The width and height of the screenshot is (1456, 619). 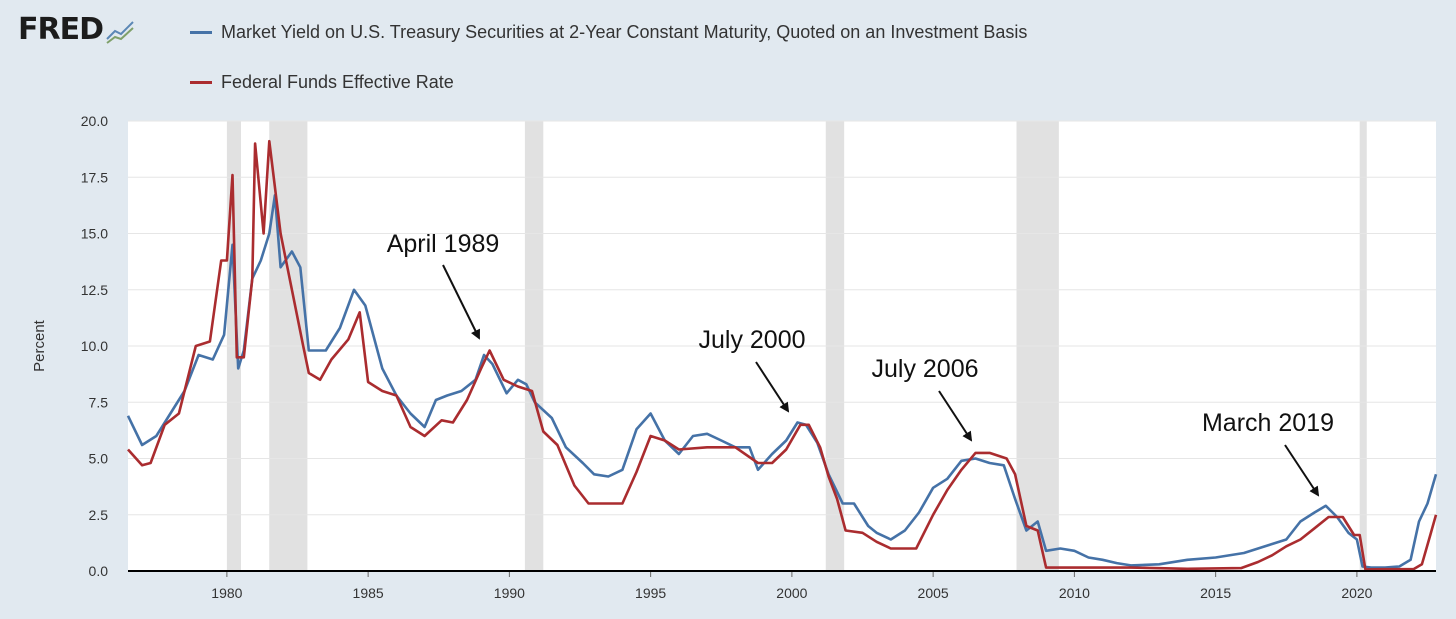 I want to click on legend-swatch-blue, so click(x=201, y=32).